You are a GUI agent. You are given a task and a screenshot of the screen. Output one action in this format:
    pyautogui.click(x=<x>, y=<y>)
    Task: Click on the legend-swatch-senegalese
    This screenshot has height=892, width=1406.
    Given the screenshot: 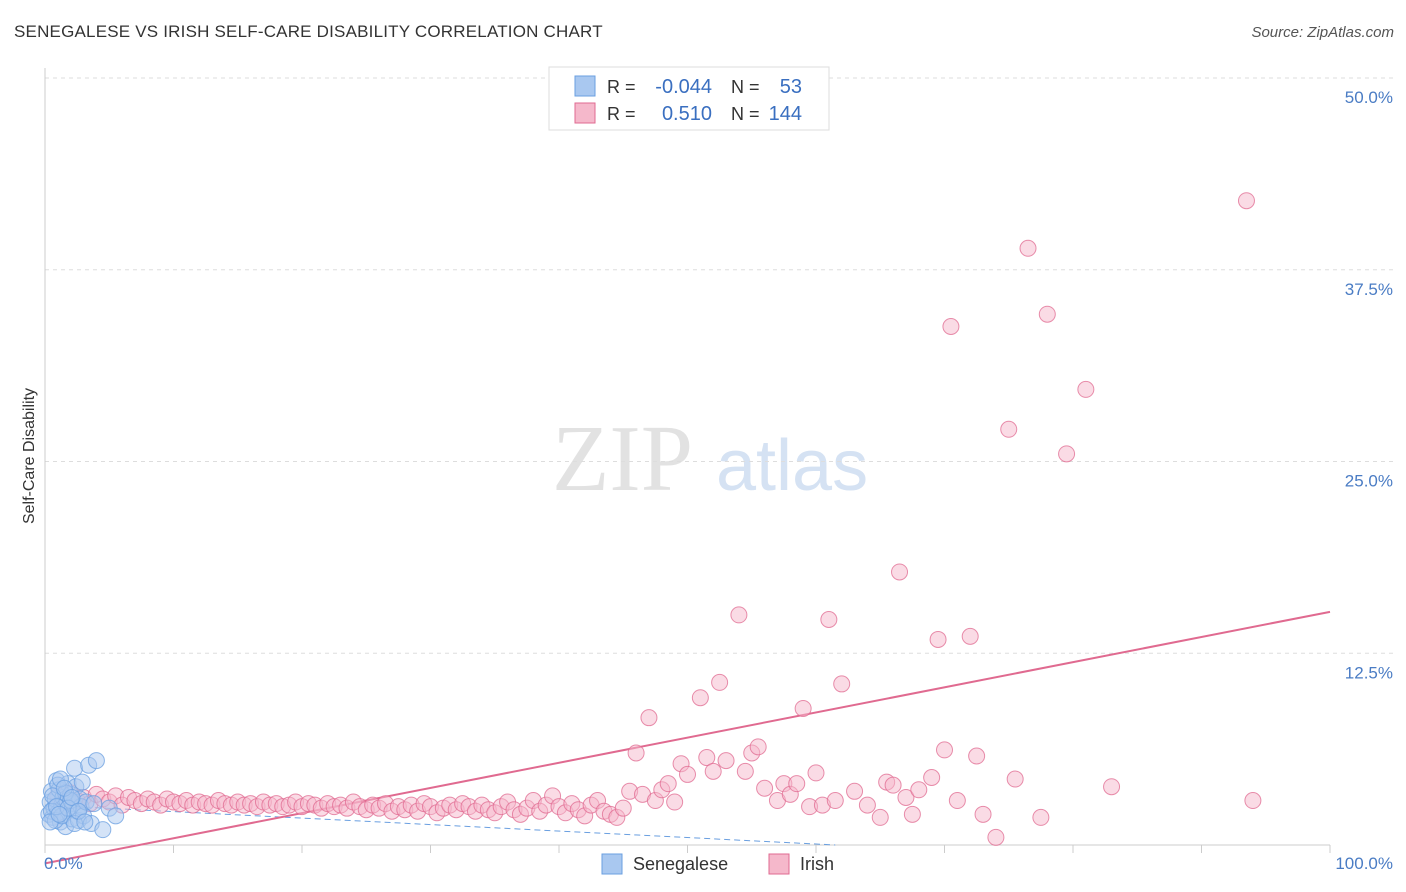 What is the action you would take?
    pyautogui.click(x=585, y=86)
    